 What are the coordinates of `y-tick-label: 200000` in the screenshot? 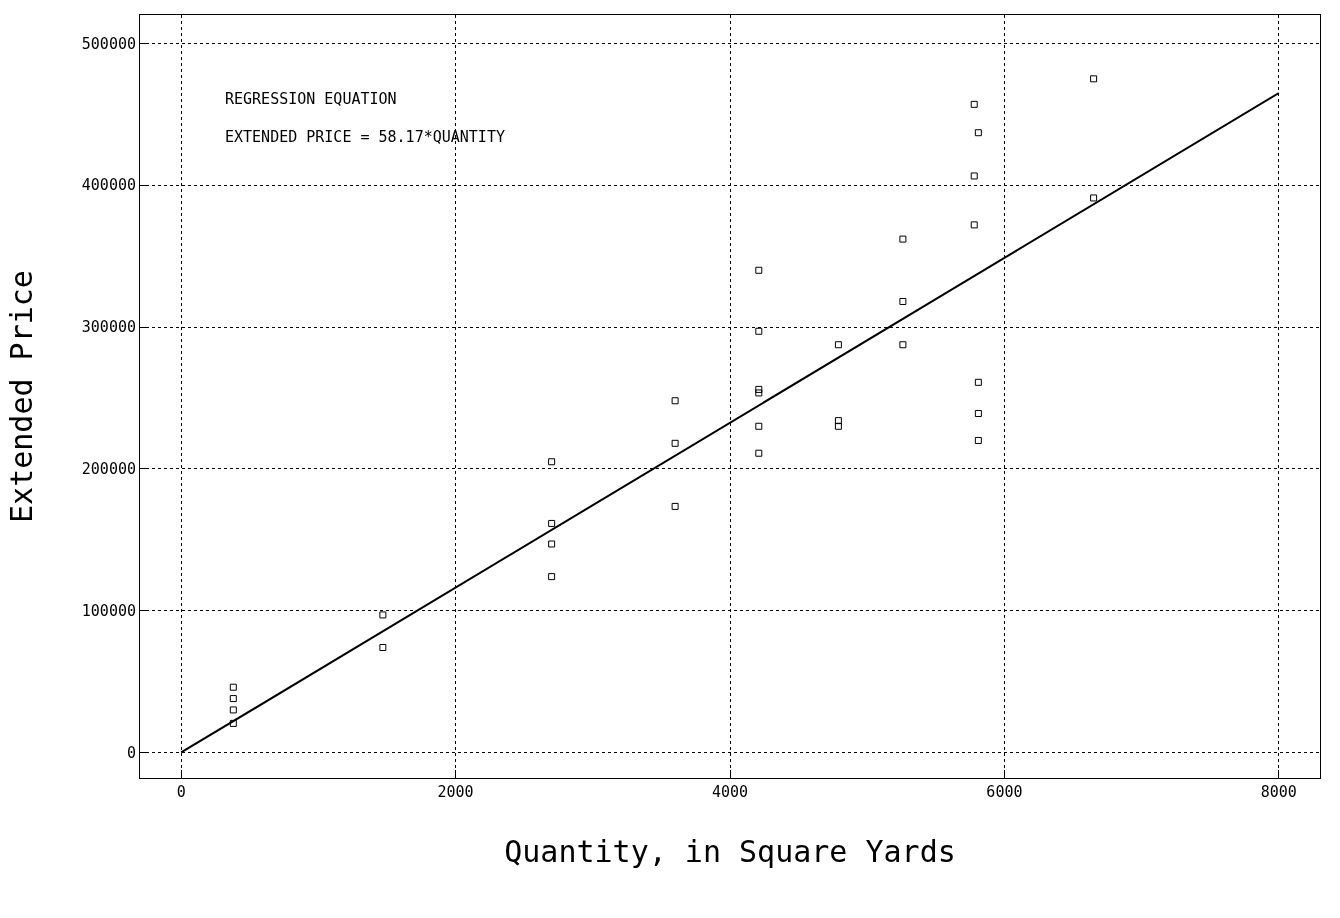 It's located at (108, 469).